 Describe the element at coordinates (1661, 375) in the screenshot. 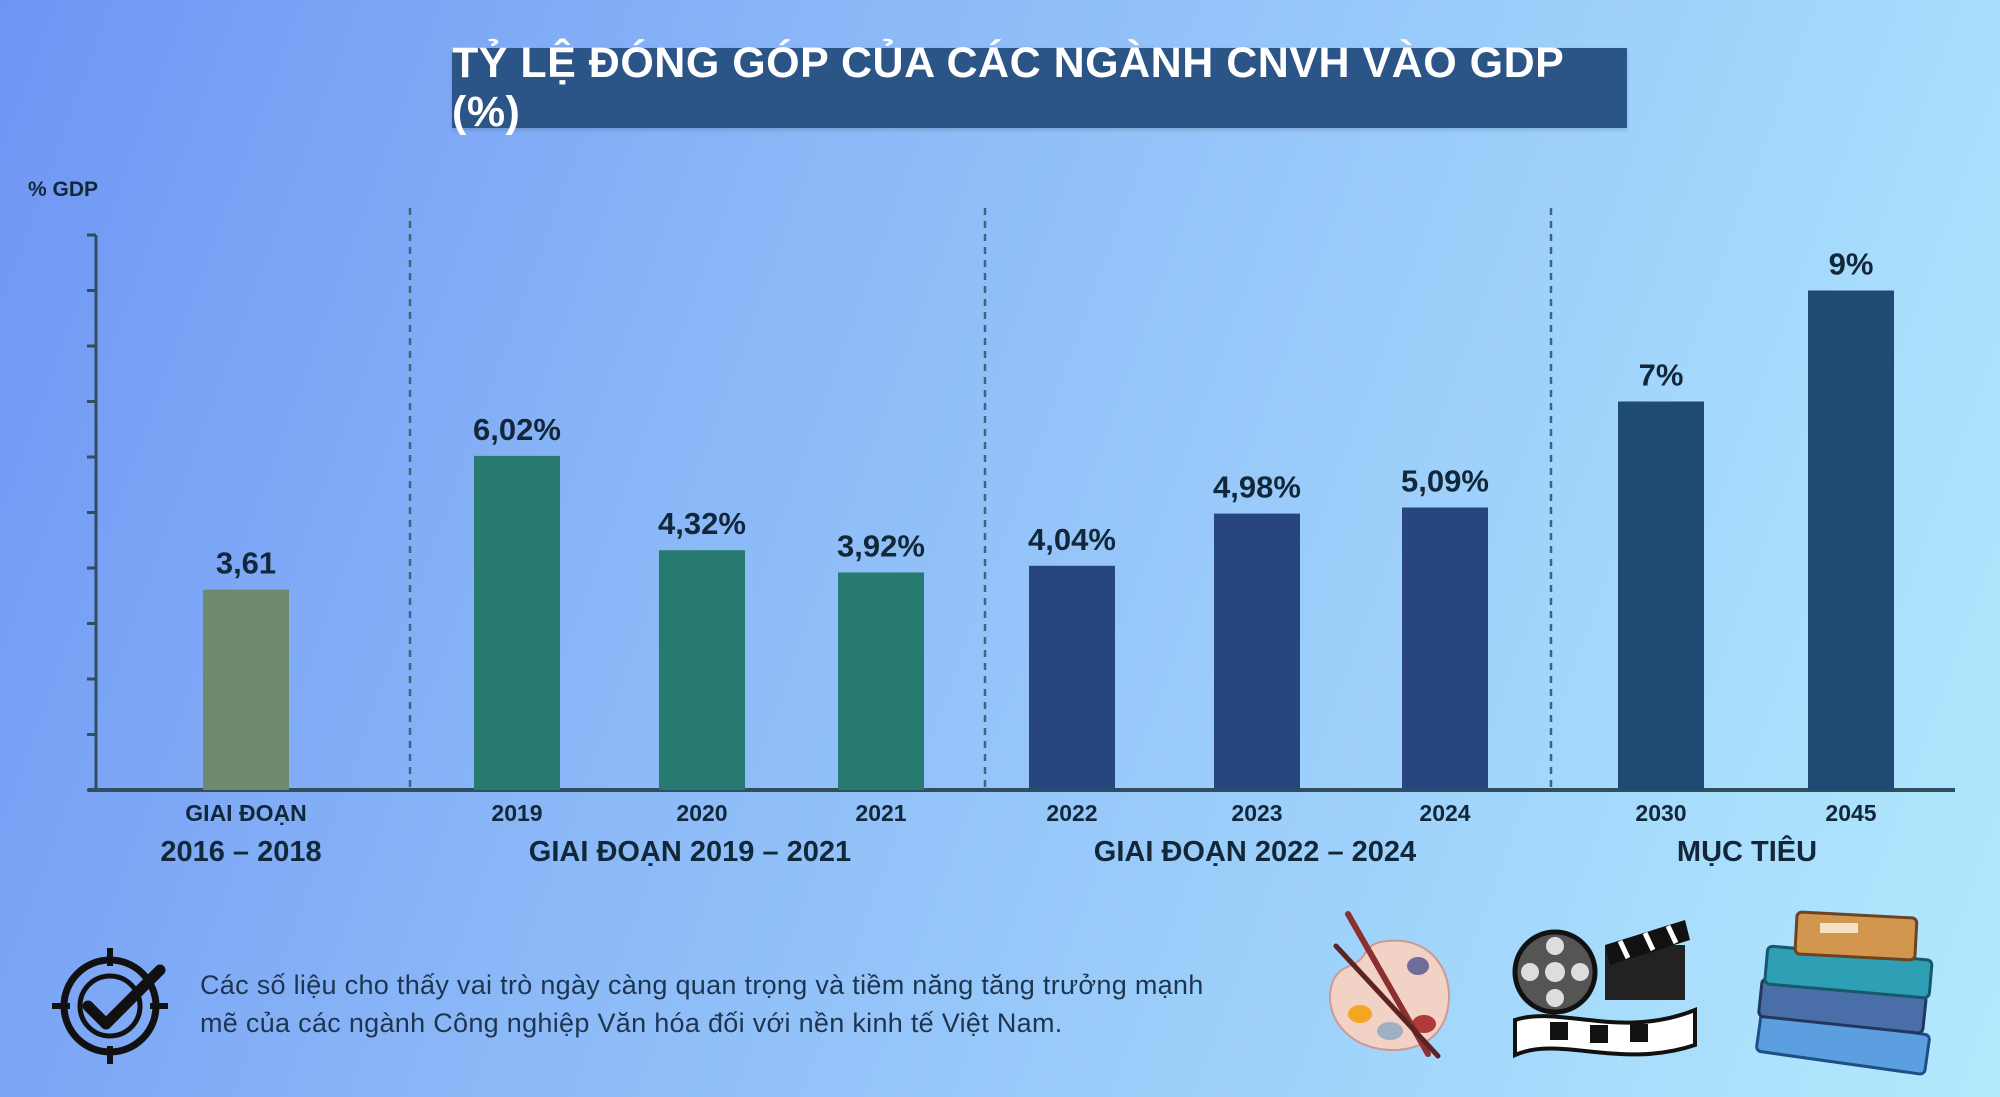

I see `bar-value-label: 7%` at that location.